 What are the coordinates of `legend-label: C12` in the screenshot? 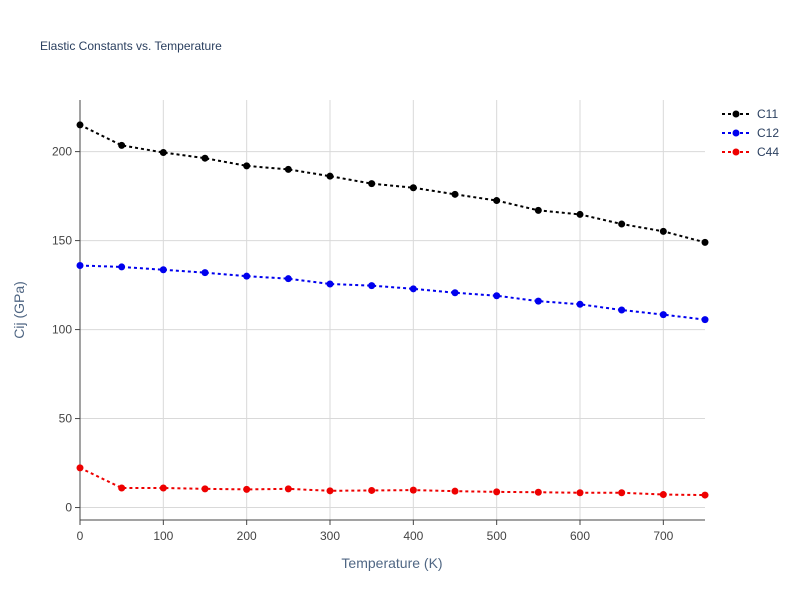 It's located at (768, 133).